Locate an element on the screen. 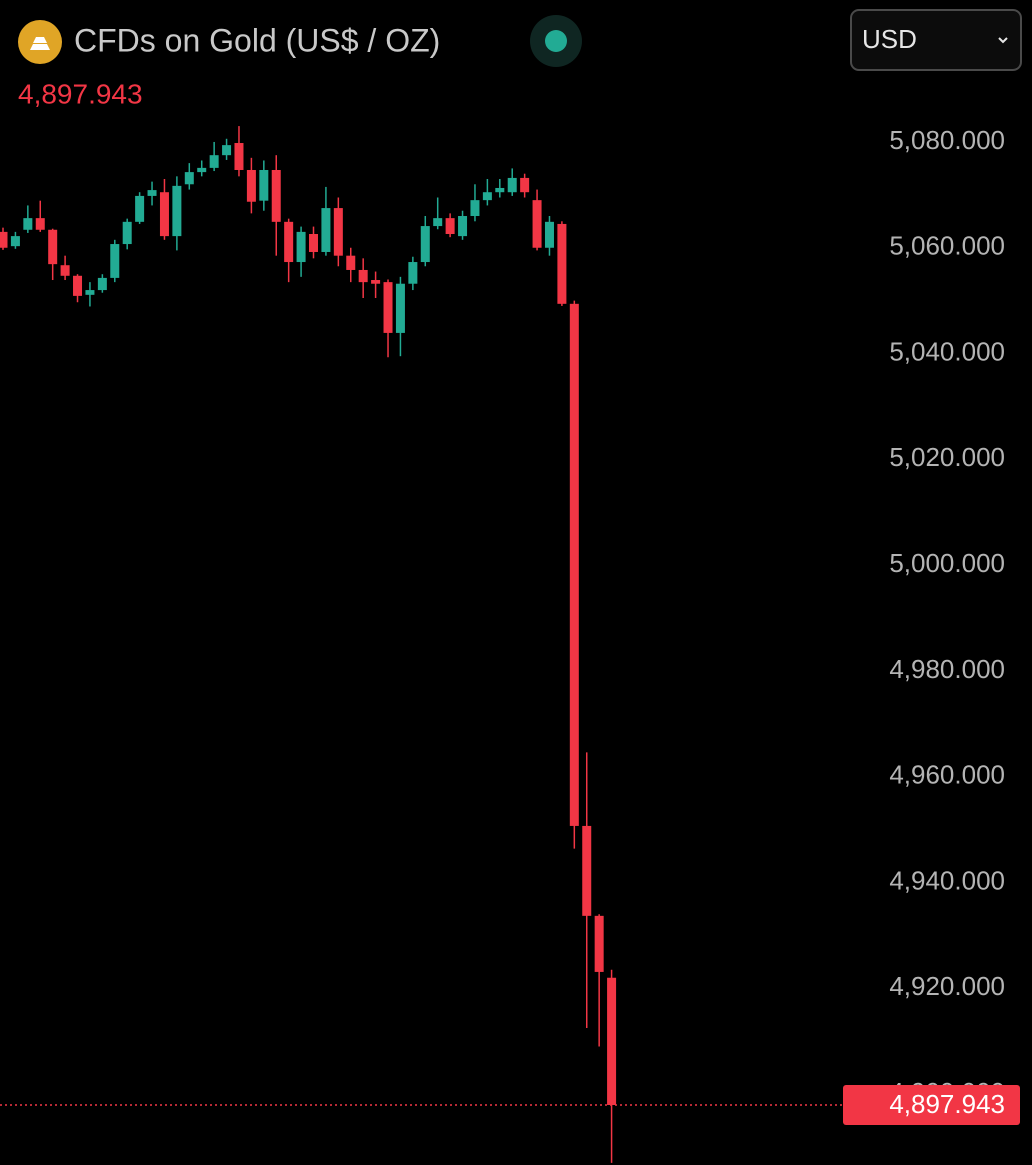  status-dot is located at coordinates (556, 41).